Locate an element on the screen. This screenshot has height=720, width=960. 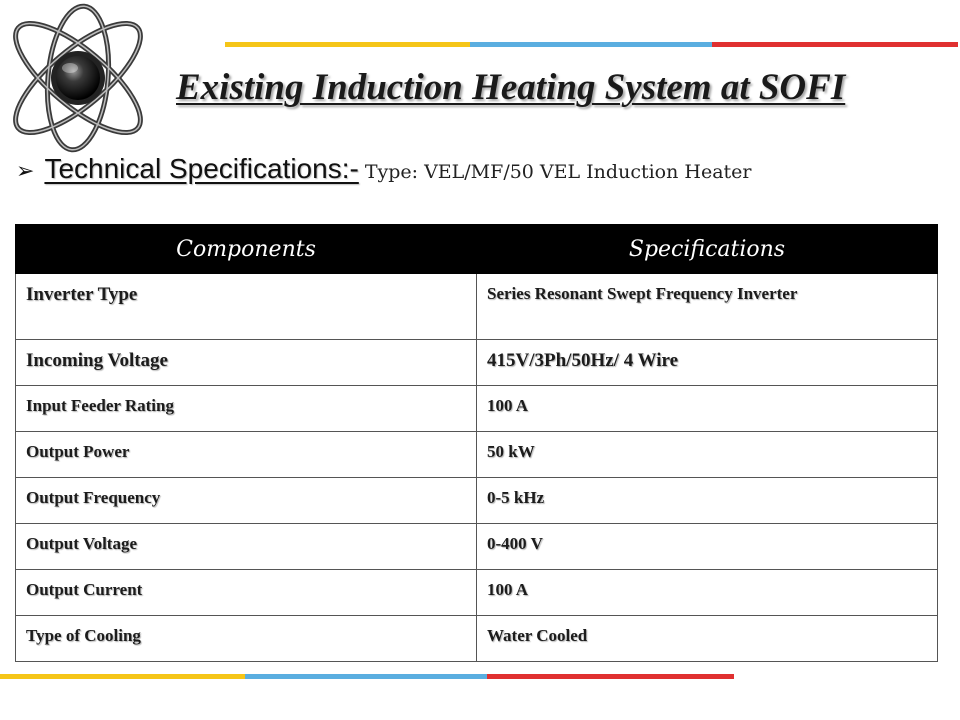
component-cell: Type of Cooling is located at coordinates (246, 638).